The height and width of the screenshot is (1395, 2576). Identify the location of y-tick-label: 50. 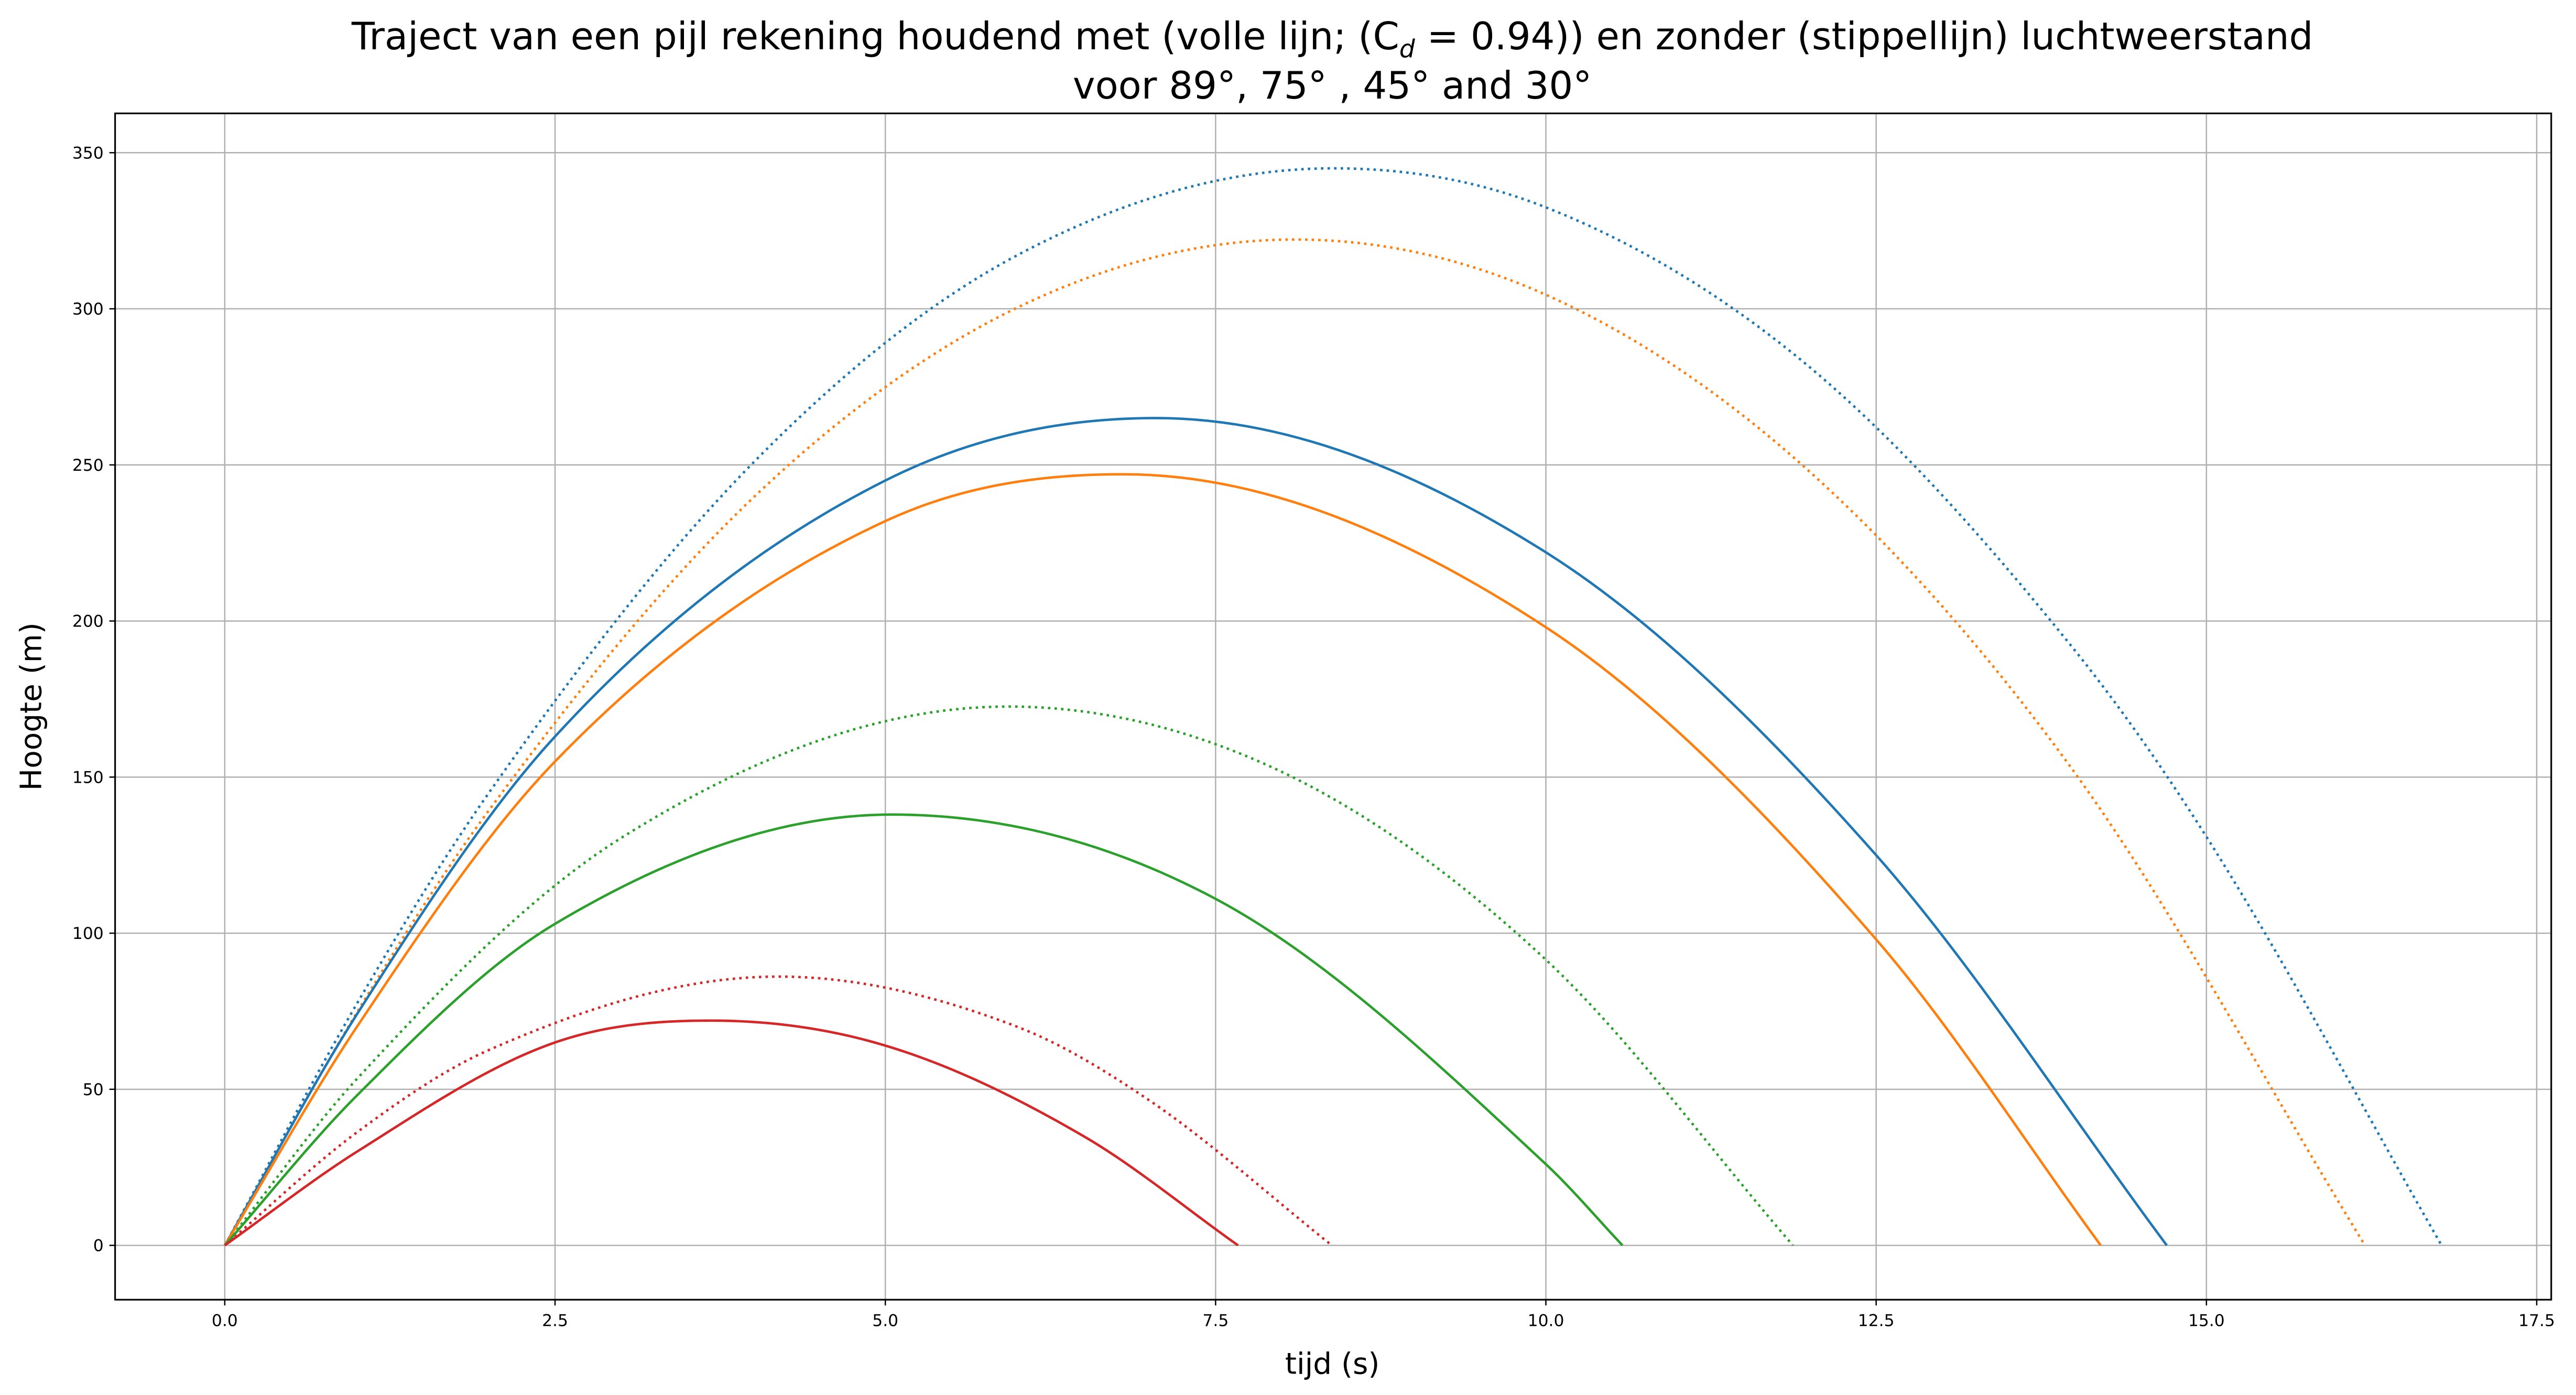
(93, 1089).